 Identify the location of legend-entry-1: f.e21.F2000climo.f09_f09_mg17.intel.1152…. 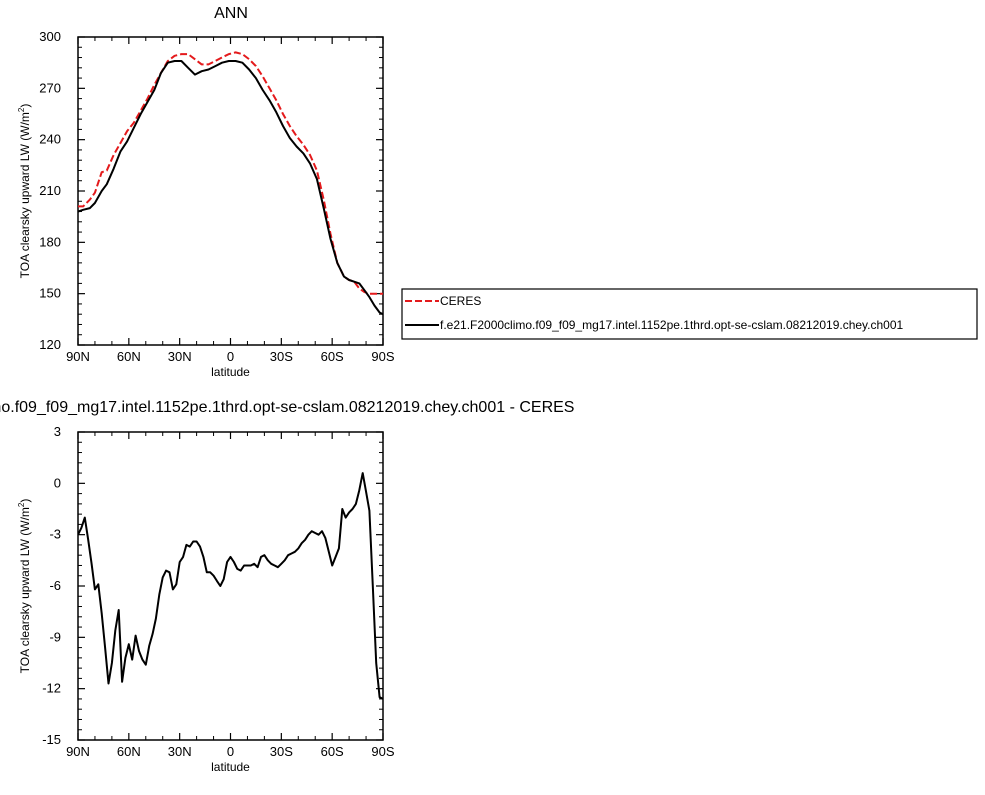
(672, 325).